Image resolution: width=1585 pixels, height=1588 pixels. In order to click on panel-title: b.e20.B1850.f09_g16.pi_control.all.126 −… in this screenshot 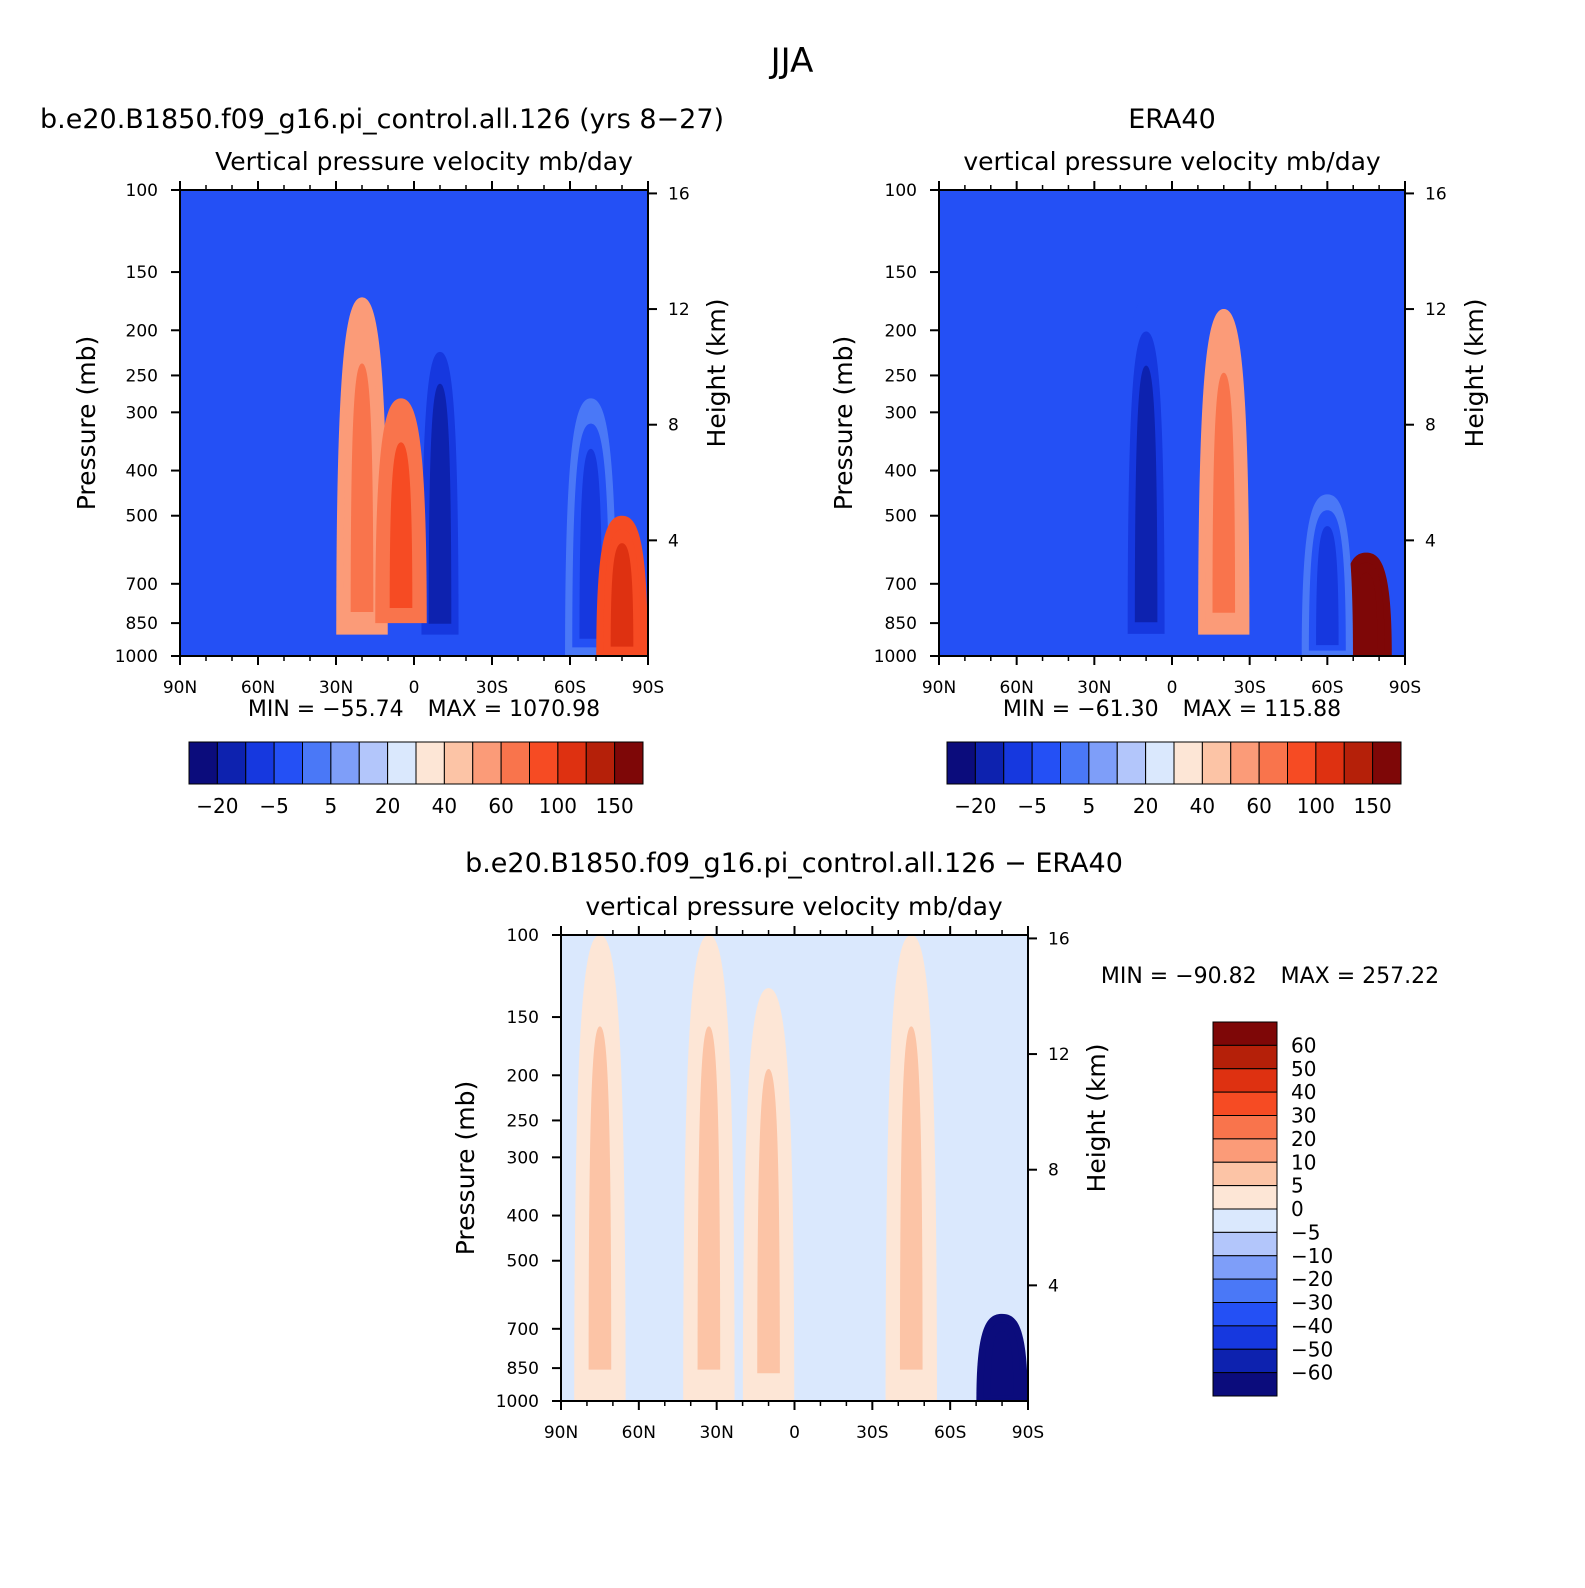, I will do `click(794, 863)`.